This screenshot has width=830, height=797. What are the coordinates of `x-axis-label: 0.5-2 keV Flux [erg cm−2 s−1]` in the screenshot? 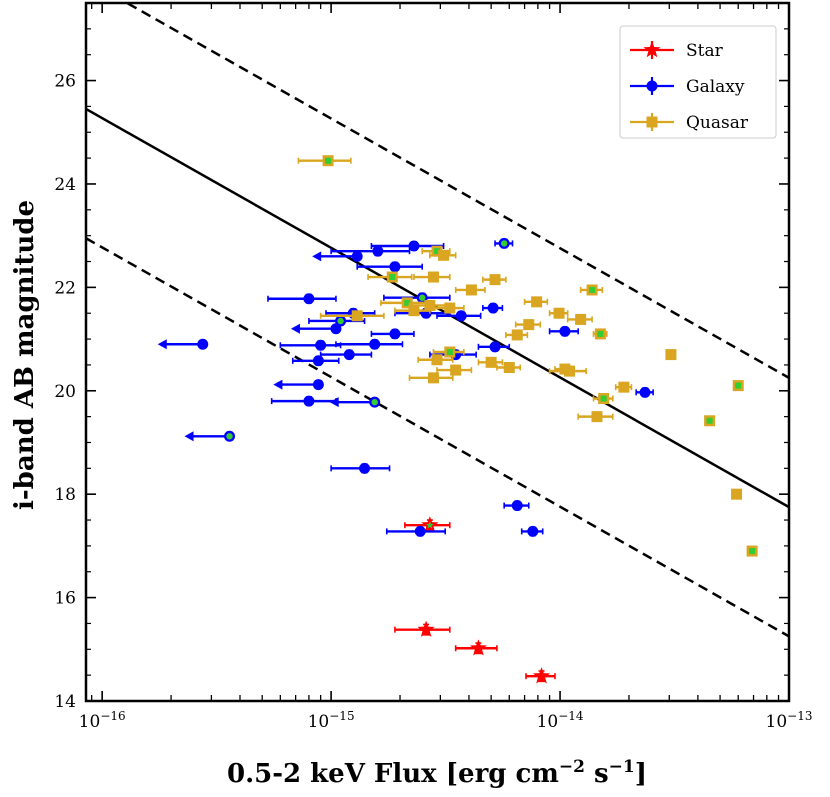 It's located at (437, 773).